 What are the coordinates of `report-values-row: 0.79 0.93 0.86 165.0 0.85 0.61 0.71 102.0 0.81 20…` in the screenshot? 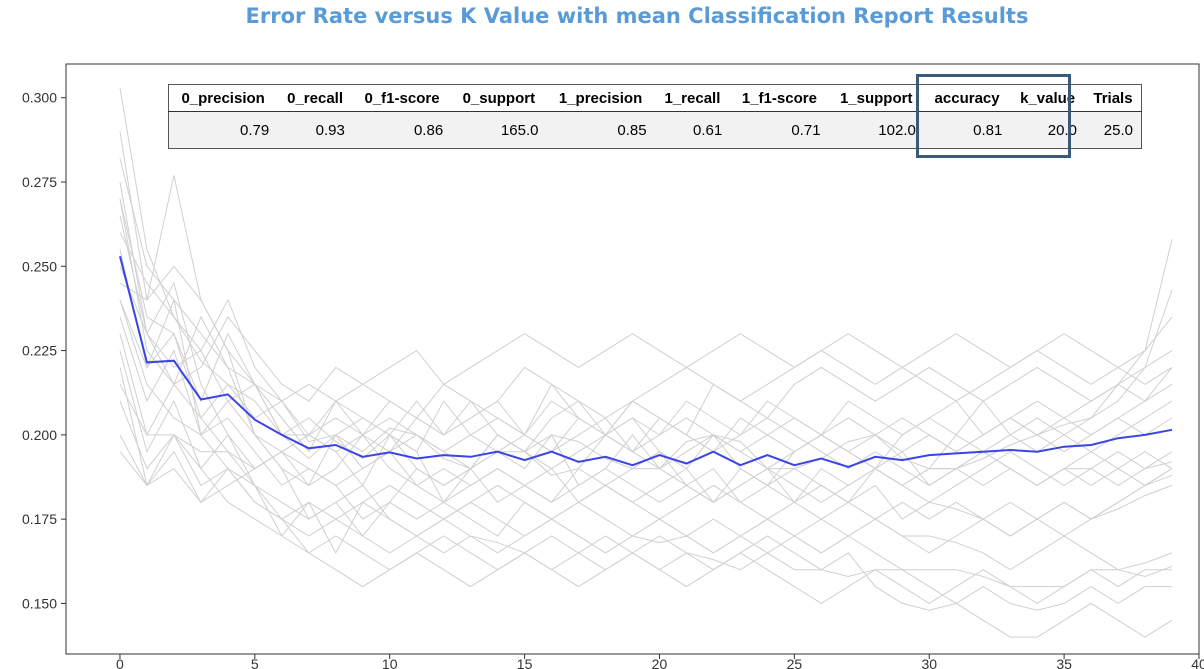 It's located at (655, 130).